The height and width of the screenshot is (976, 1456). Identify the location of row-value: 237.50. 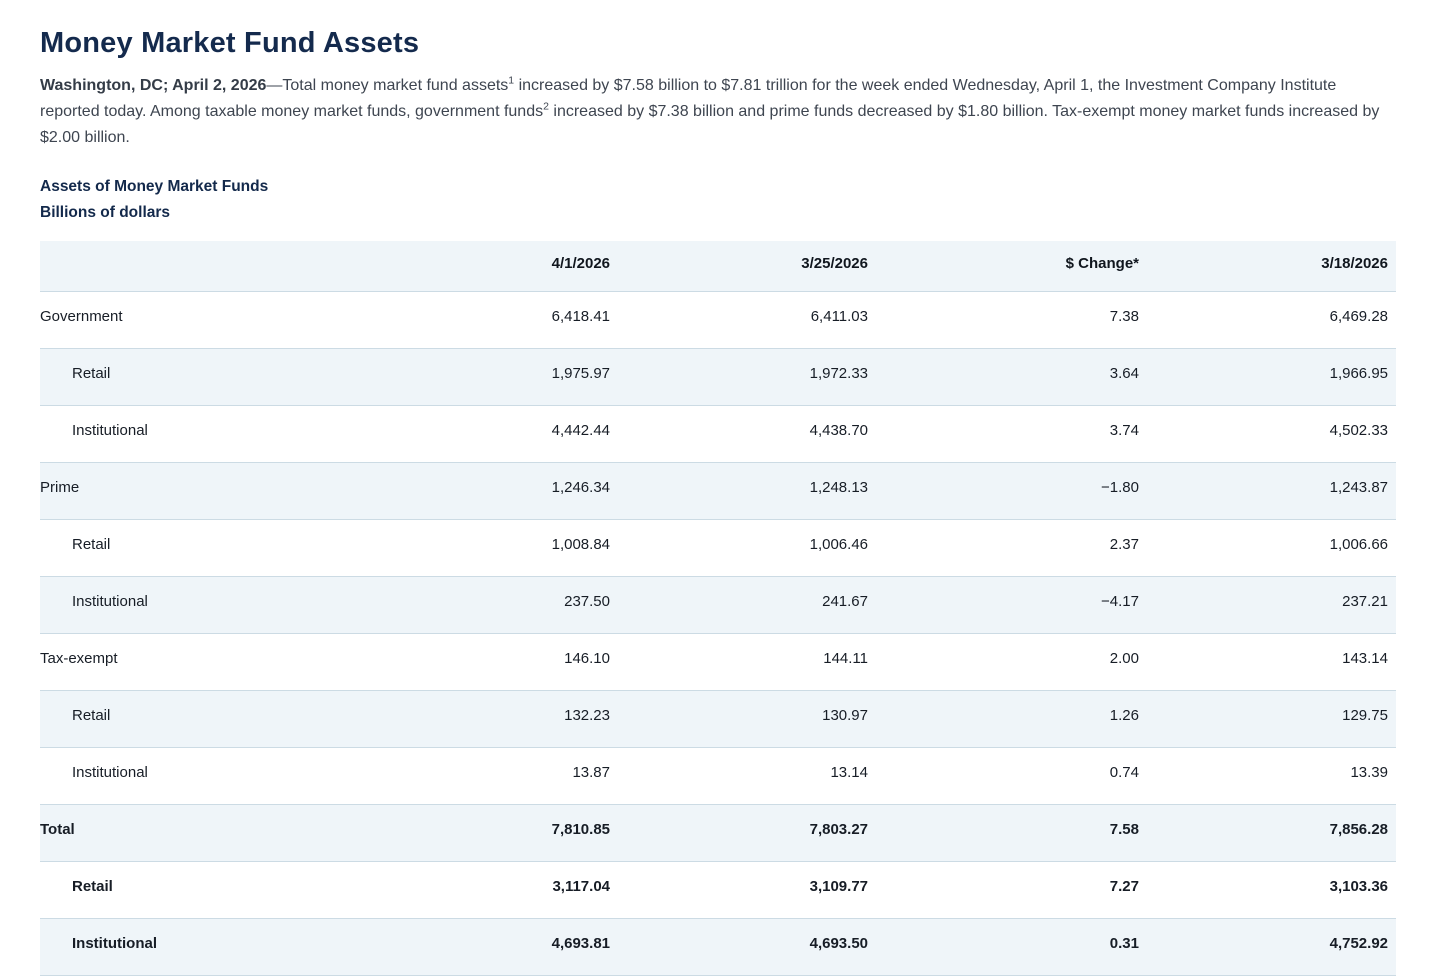
(587, 601).